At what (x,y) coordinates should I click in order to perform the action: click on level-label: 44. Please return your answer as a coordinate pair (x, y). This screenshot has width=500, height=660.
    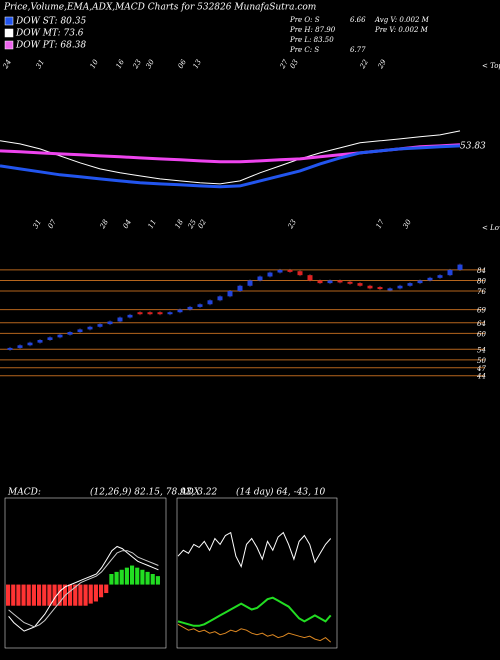
    Looking at the image, I should click on (481, 377).